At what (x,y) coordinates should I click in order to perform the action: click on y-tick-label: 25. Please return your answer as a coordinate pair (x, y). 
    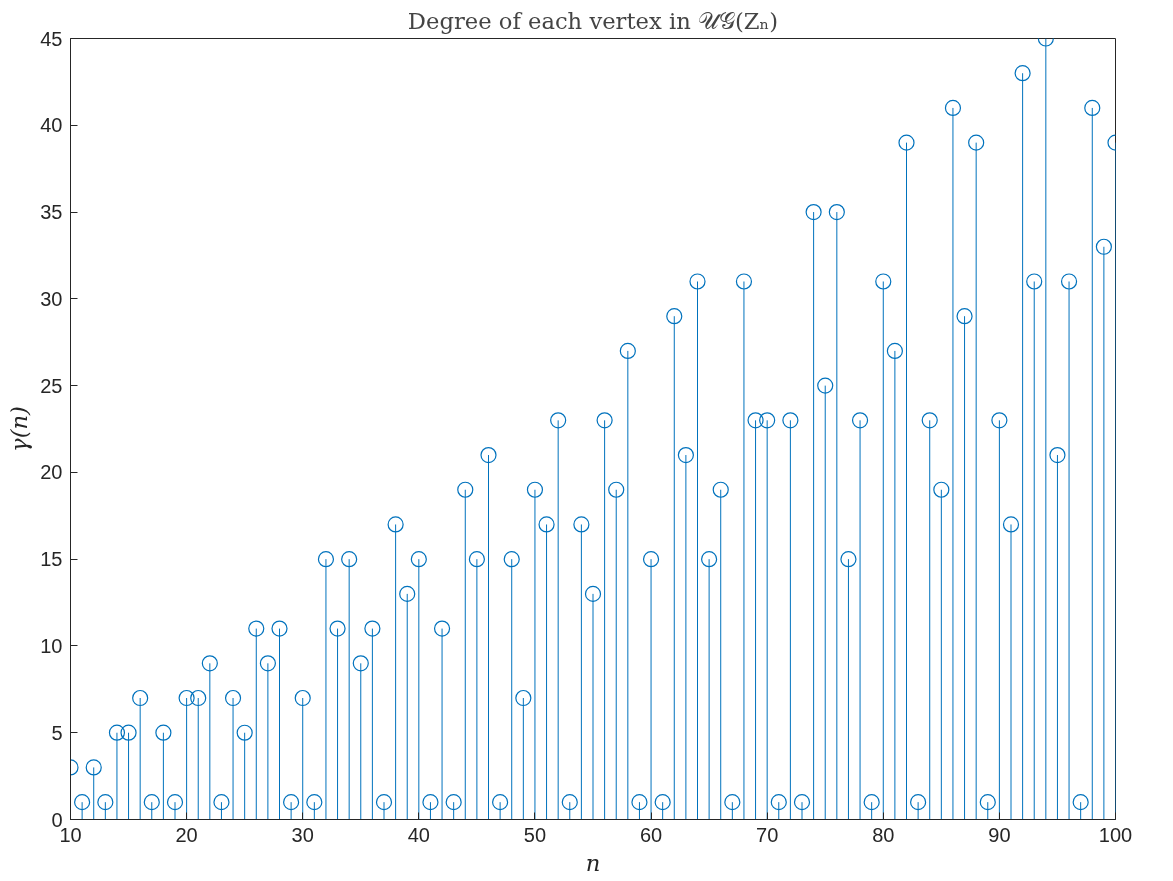
    Looking at the image, I should click on (51, 385).